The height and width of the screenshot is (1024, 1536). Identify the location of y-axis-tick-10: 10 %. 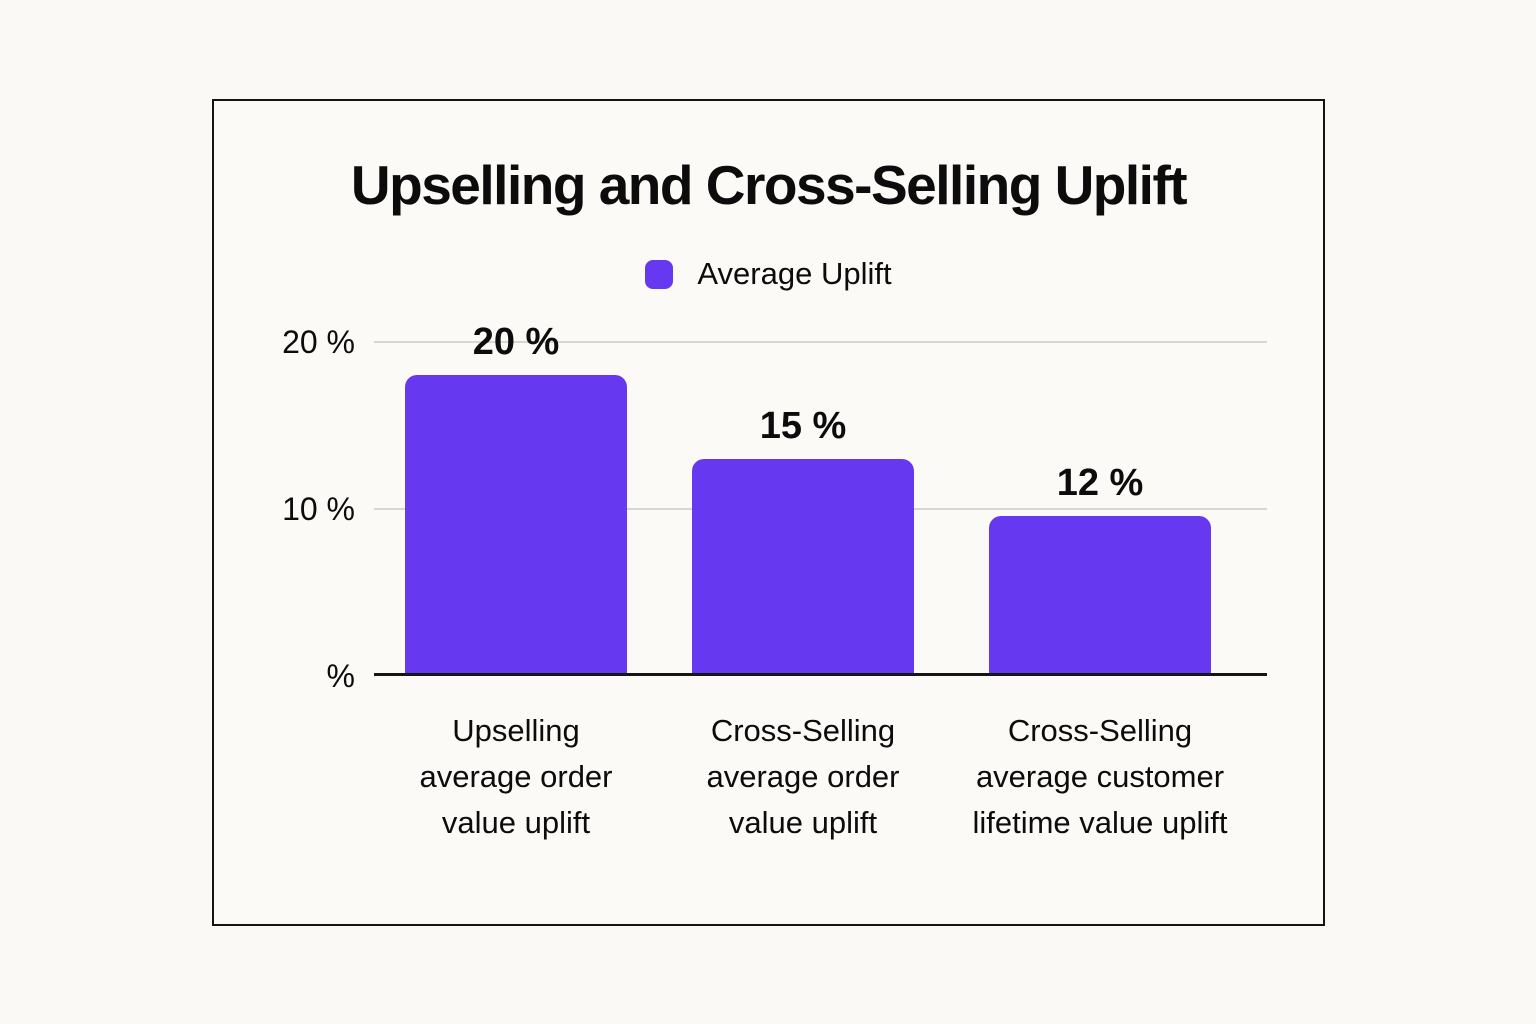
(318, 509).